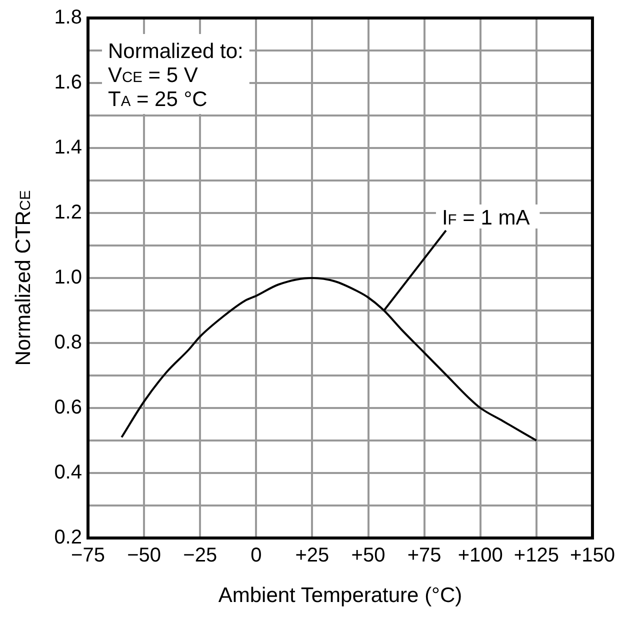 This screenshot has height=623, width=621. What do you see at coordinates (68, 213) in the screenshot?
I see `y-tick-label: 1.2` at bounding box center [68, 213].